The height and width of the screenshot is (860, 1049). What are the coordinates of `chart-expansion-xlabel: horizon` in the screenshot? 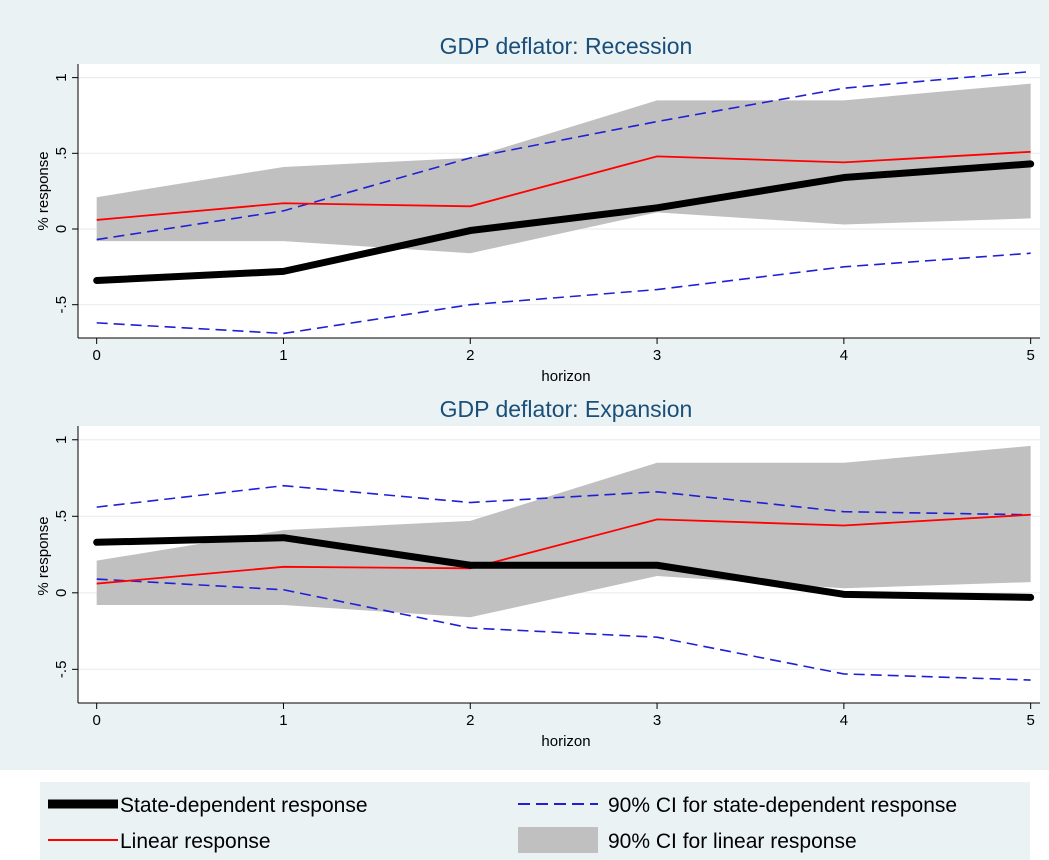 It's located at (565, 741).